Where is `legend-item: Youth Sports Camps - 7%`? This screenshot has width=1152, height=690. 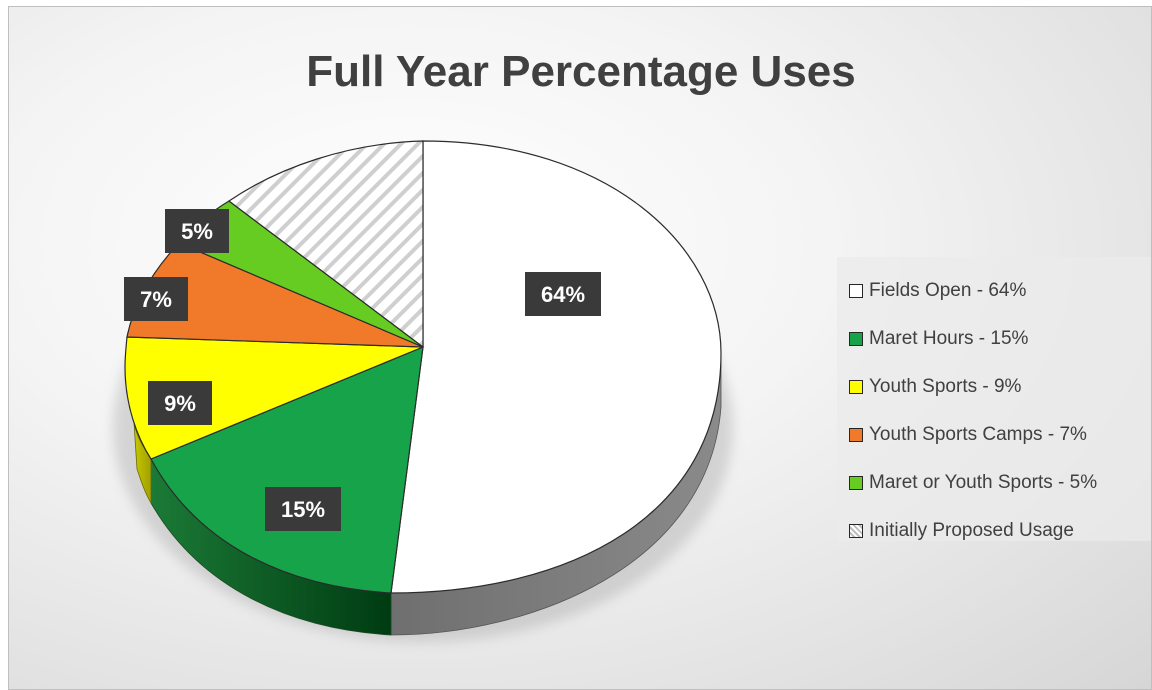 legend-item: Youth Sports Camps - 7% is located at coordinates (1000, 435).